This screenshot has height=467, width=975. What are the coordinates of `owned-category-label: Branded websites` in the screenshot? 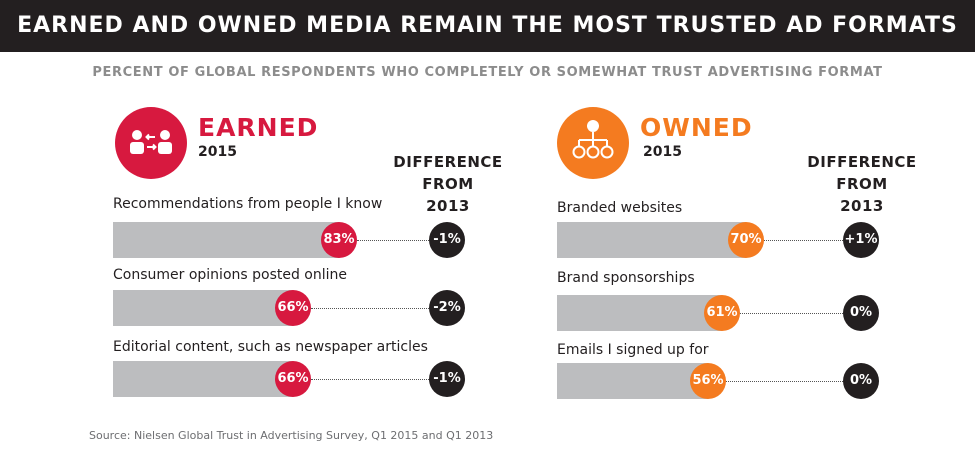 It's located at (620, 208).